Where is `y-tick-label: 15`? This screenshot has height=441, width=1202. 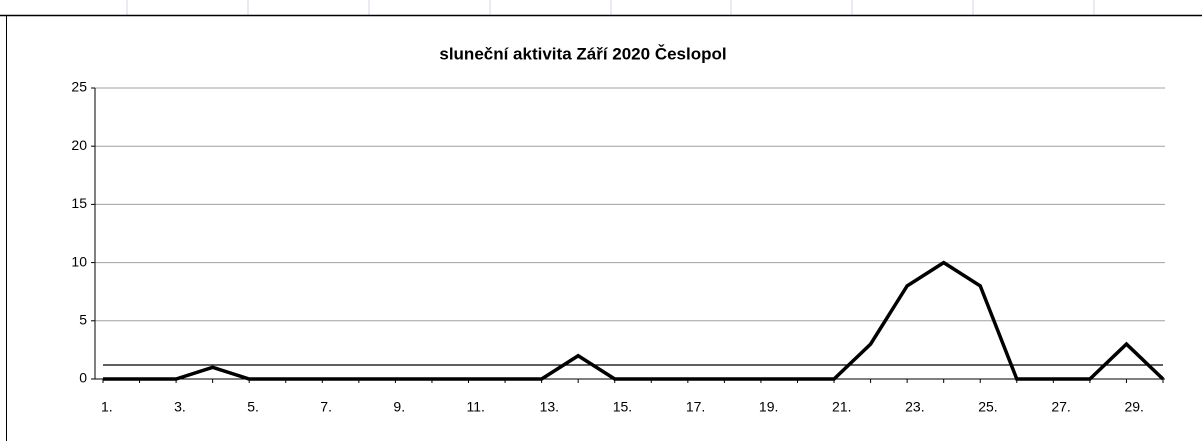
y-tick-label: 15 is located at coordinates (79, 203).